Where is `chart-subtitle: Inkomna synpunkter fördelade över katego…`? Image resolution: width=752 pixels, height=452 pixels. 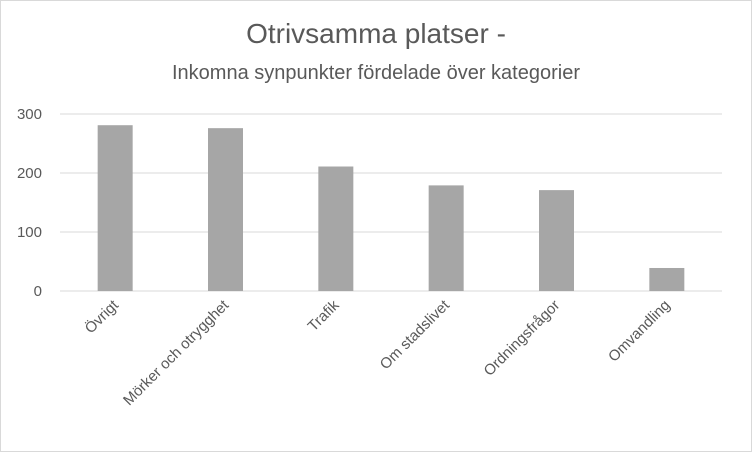
chart-subtitle: Inkomna synpunkter fördelade över katego… is located at coordinates (375, 73).